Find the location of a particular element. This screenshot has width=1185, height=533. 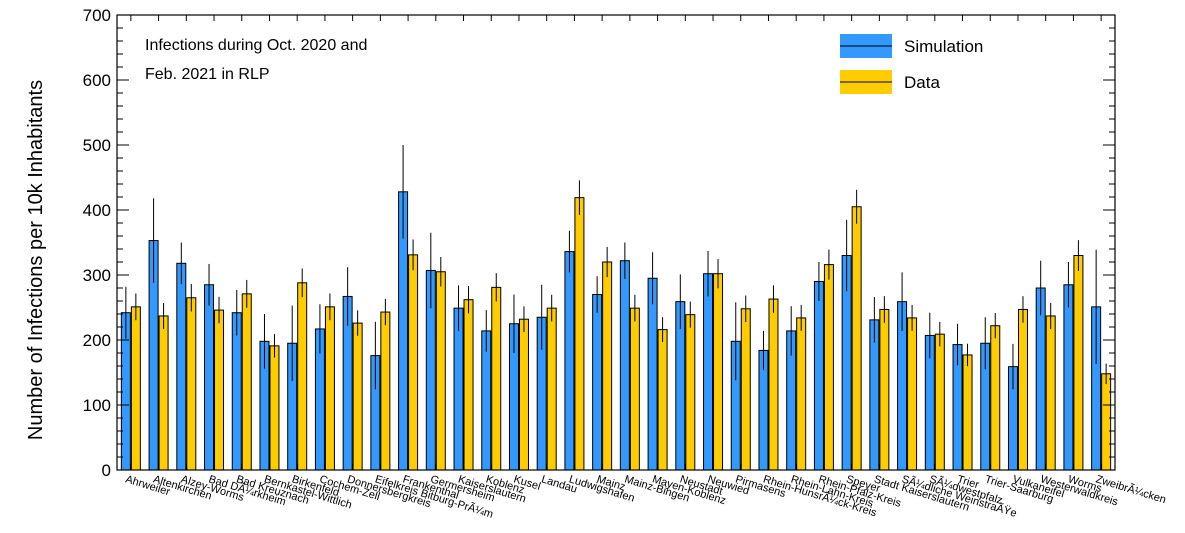

y-axis-label: Number of Infections per 10k Inhabitants is located at coordinates (36, 260).